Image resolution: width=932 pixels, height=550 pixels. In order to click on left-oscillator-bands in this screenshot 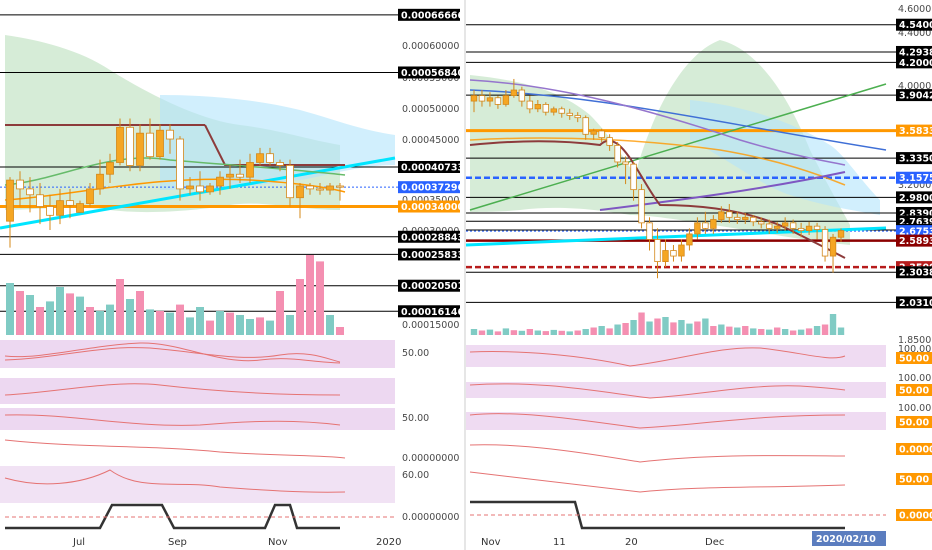, I will do `click(197, 421)`.